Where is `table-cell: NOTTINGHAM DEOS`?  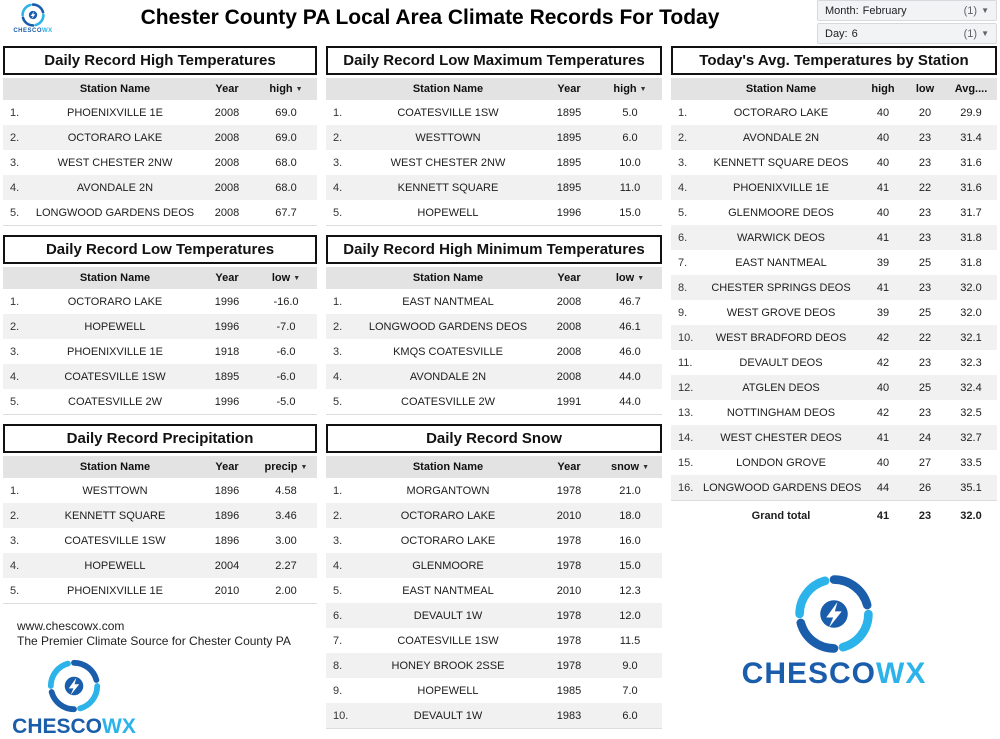
table-cell: NOTTINGHAM DEOS is located at coordinates (781, 412).